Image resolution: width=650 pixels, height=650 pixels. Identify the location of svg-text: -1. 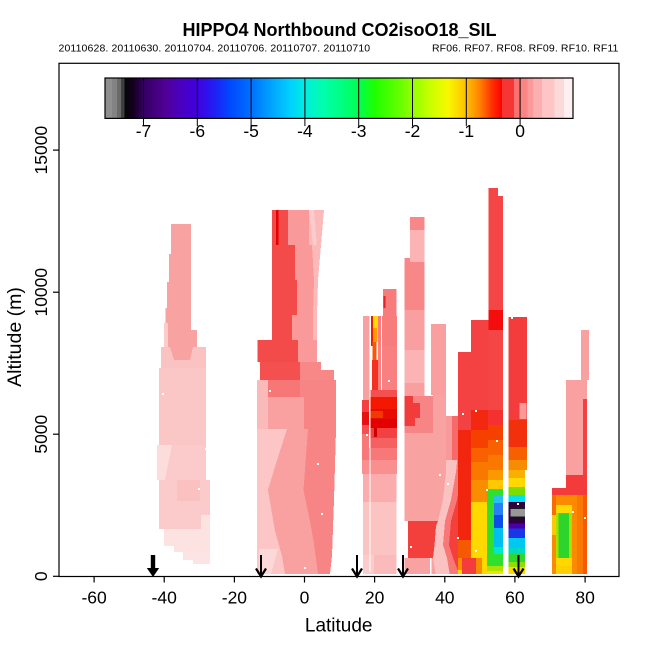
(467, 131).